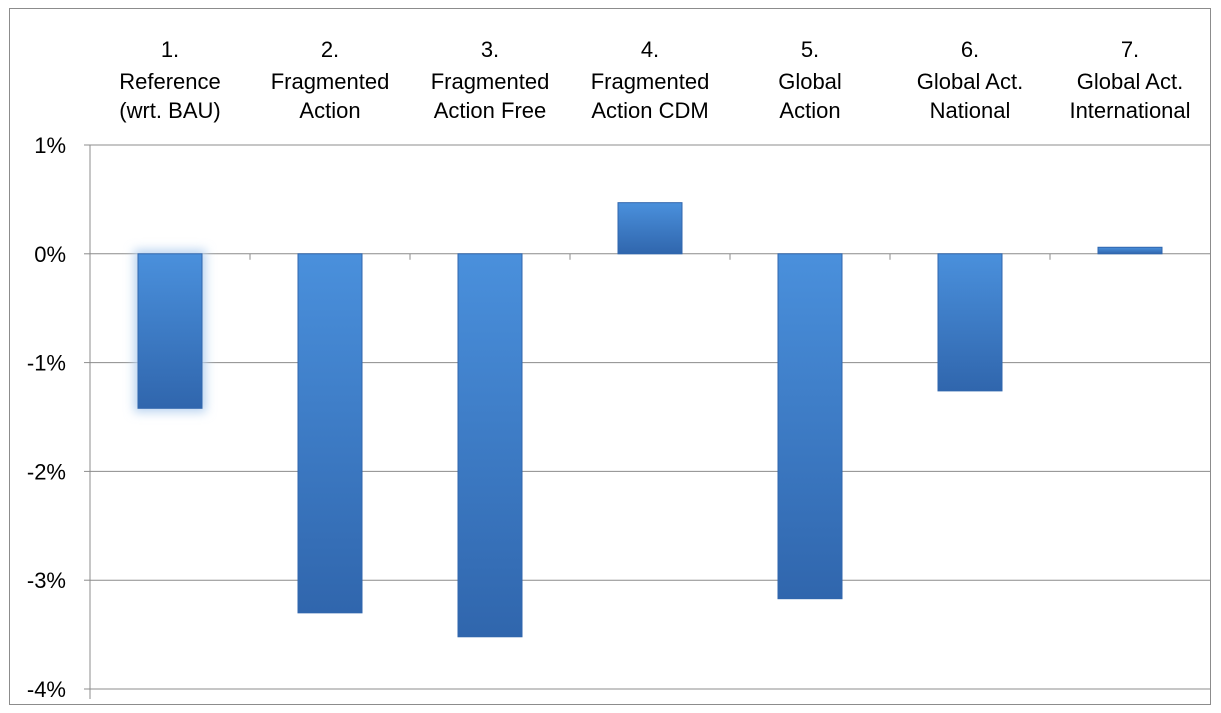 The height and width of the screenshot is (713, 1221). Describe the element at coordinates (170, 80) in the screenshot. I see `category-label: 1. Reference (wrt. BAU)` at that location.